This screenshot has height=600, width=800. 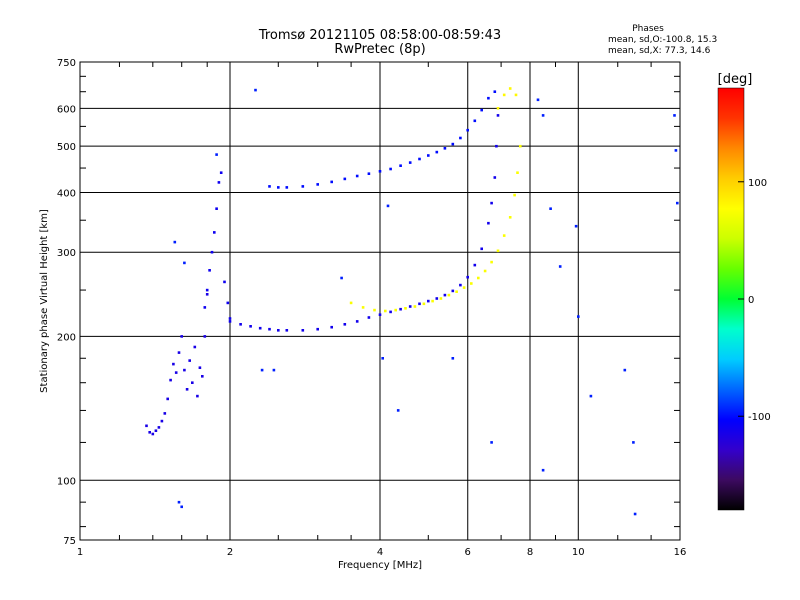 What do you see at coordinates (66, 193) in the screenshot?
I see `y-tick-label: 400` at bounding box center [66, 193].